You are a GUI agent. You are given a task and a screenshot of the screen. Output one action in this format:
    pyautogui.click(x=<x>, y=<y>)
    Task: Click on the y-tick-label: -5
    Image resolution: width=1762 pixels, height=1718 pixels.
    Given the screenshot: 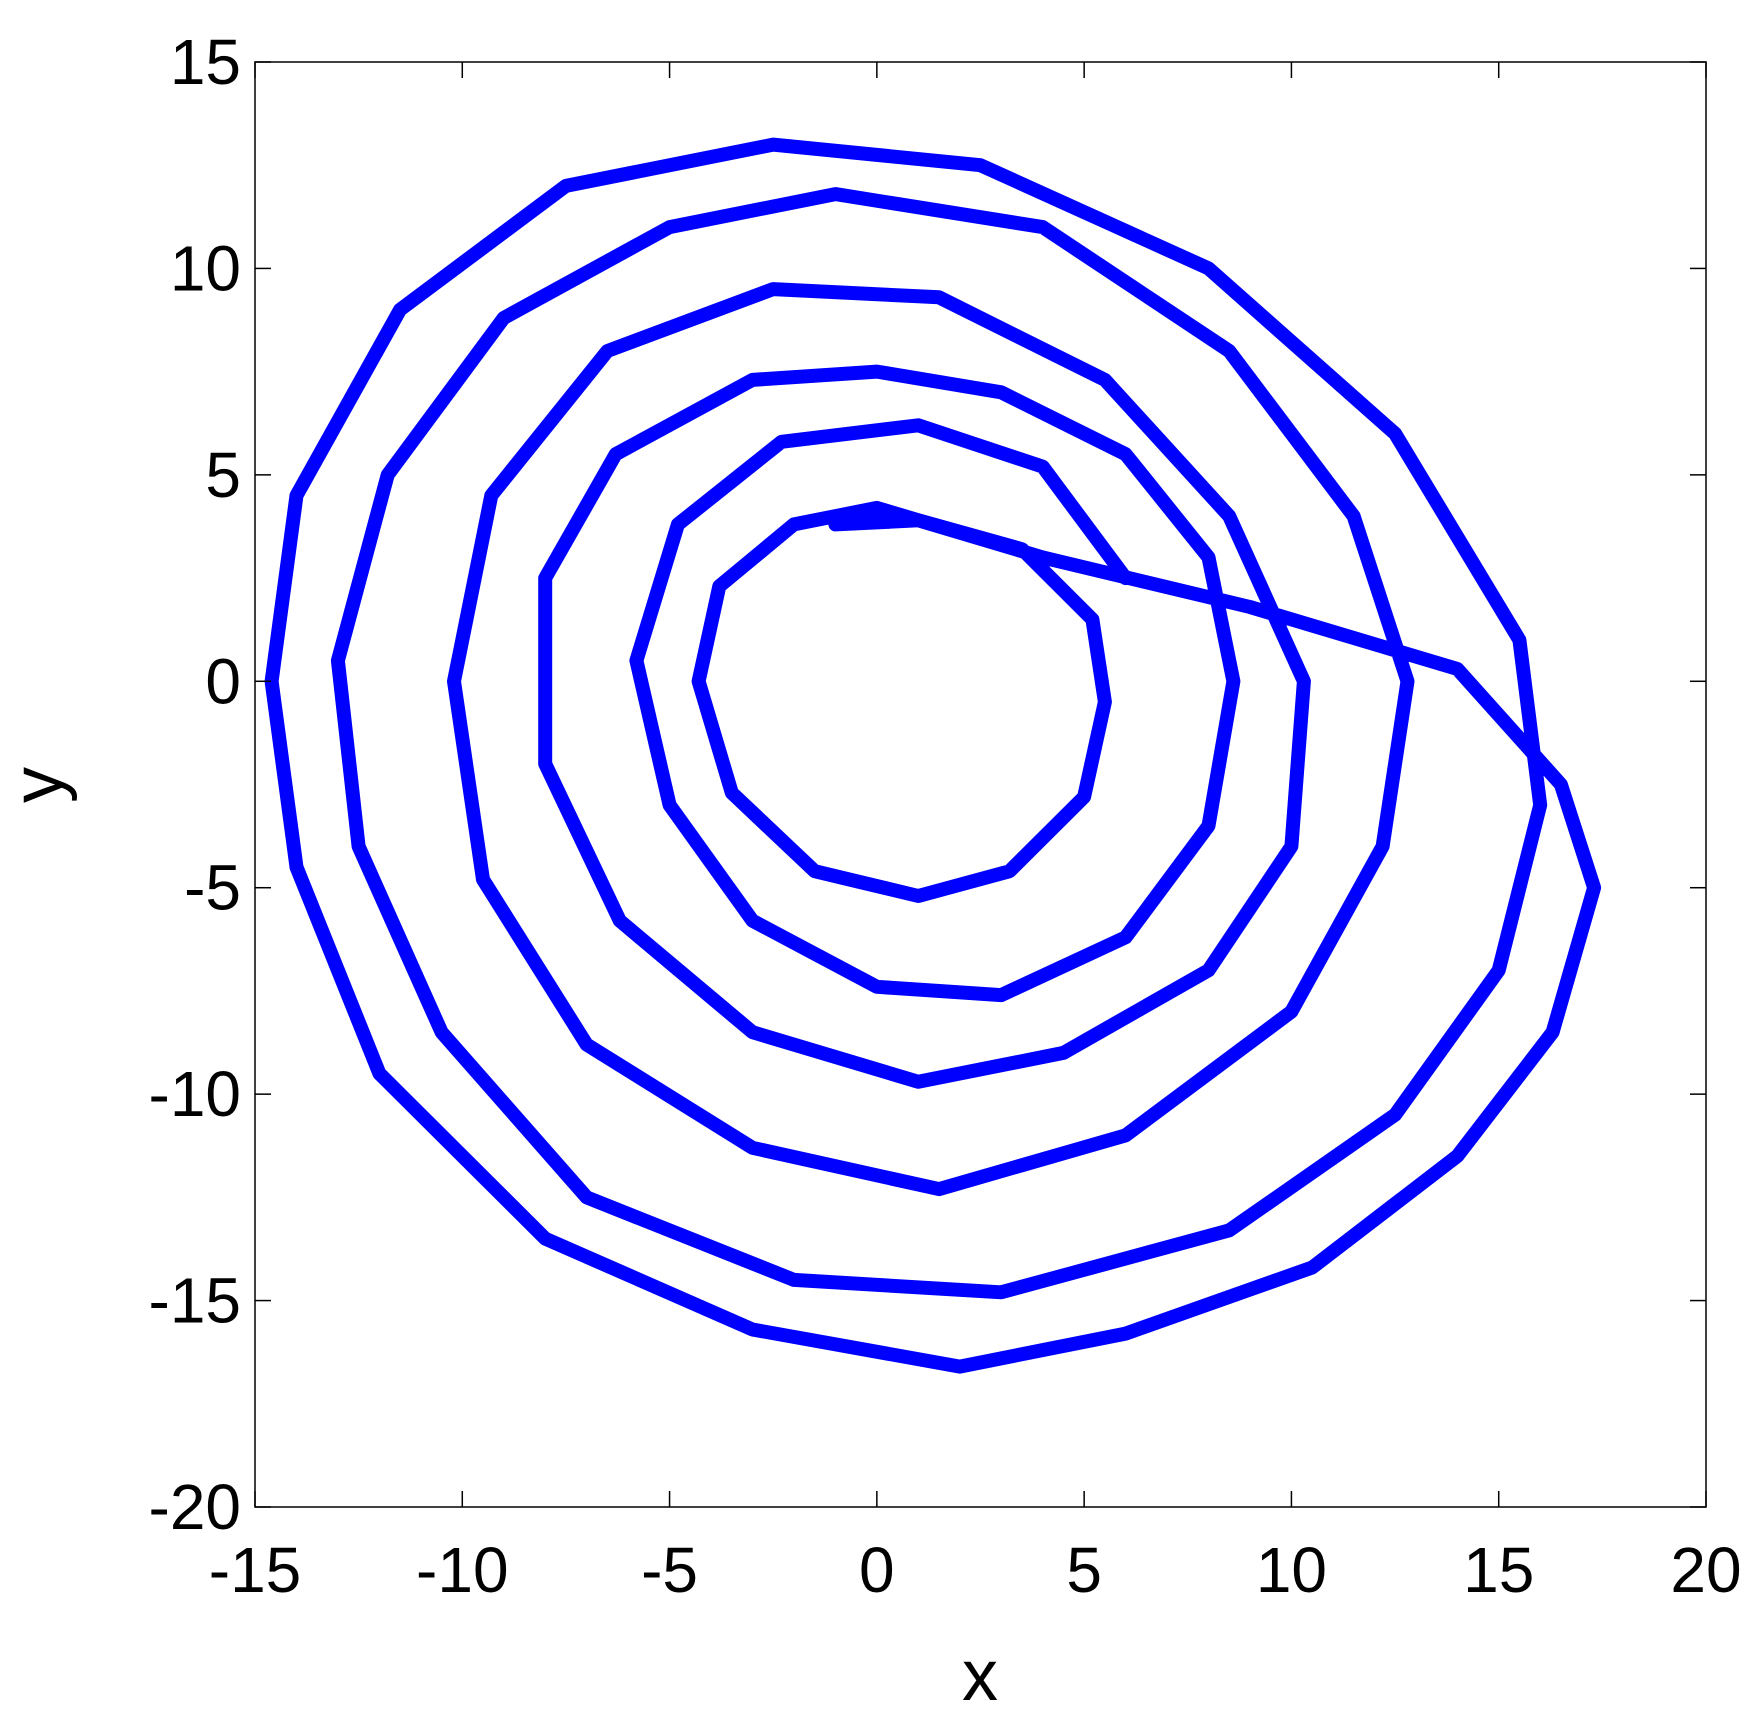 What is the action you would take?
    pyautogui.click(x=212, y=888)
    